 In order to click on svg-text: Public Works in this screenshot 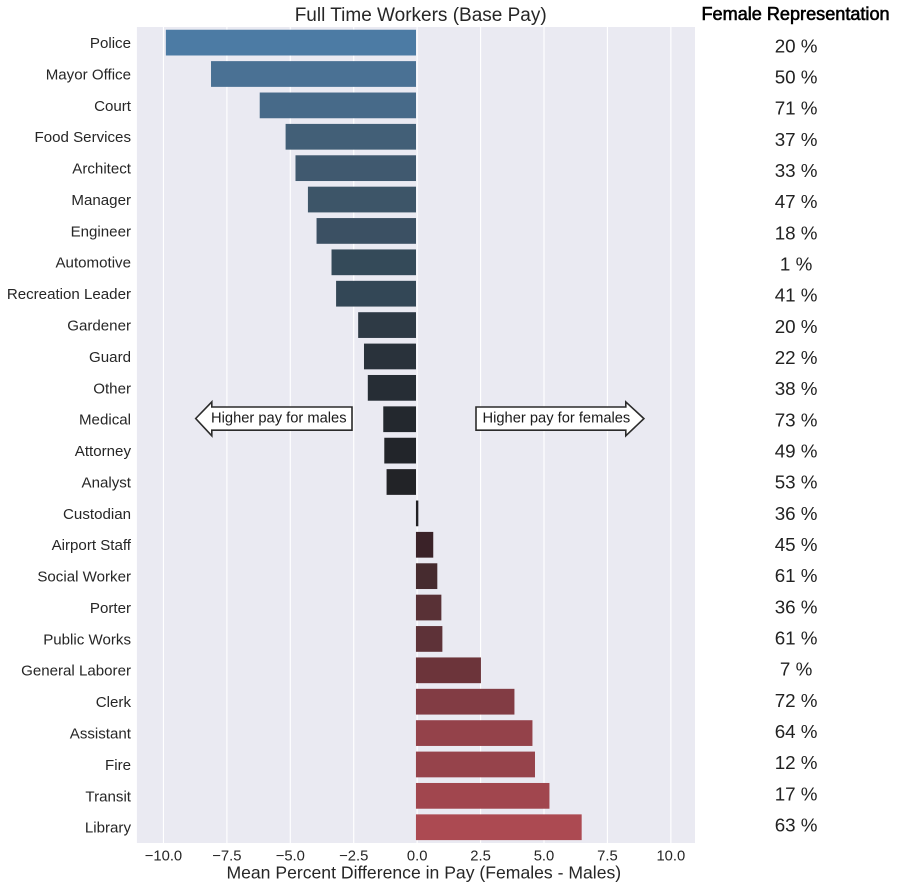, I will do `click(87, 639)`.